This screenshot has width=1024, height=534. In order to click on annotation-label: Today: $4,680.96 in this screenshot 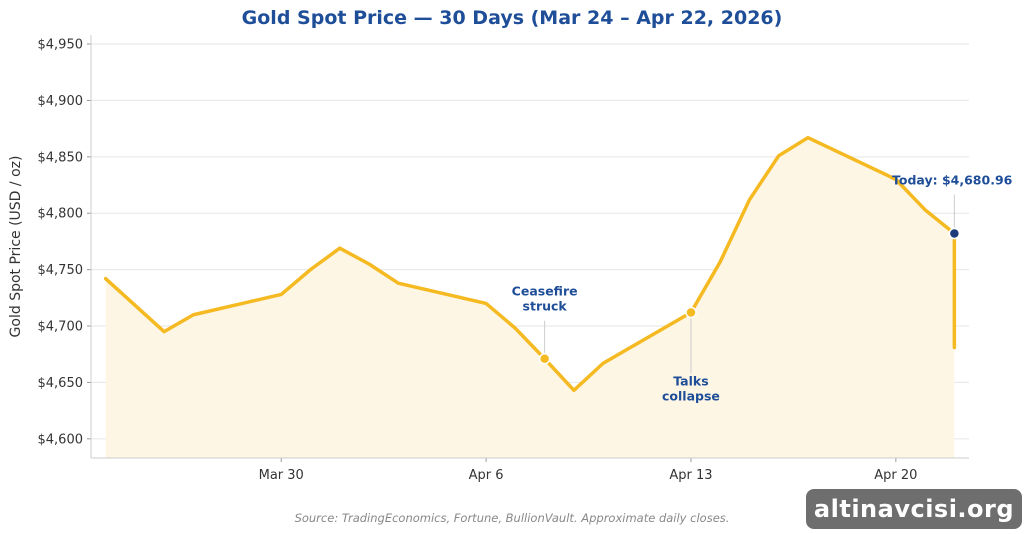, I will do `click(952, 180)`.